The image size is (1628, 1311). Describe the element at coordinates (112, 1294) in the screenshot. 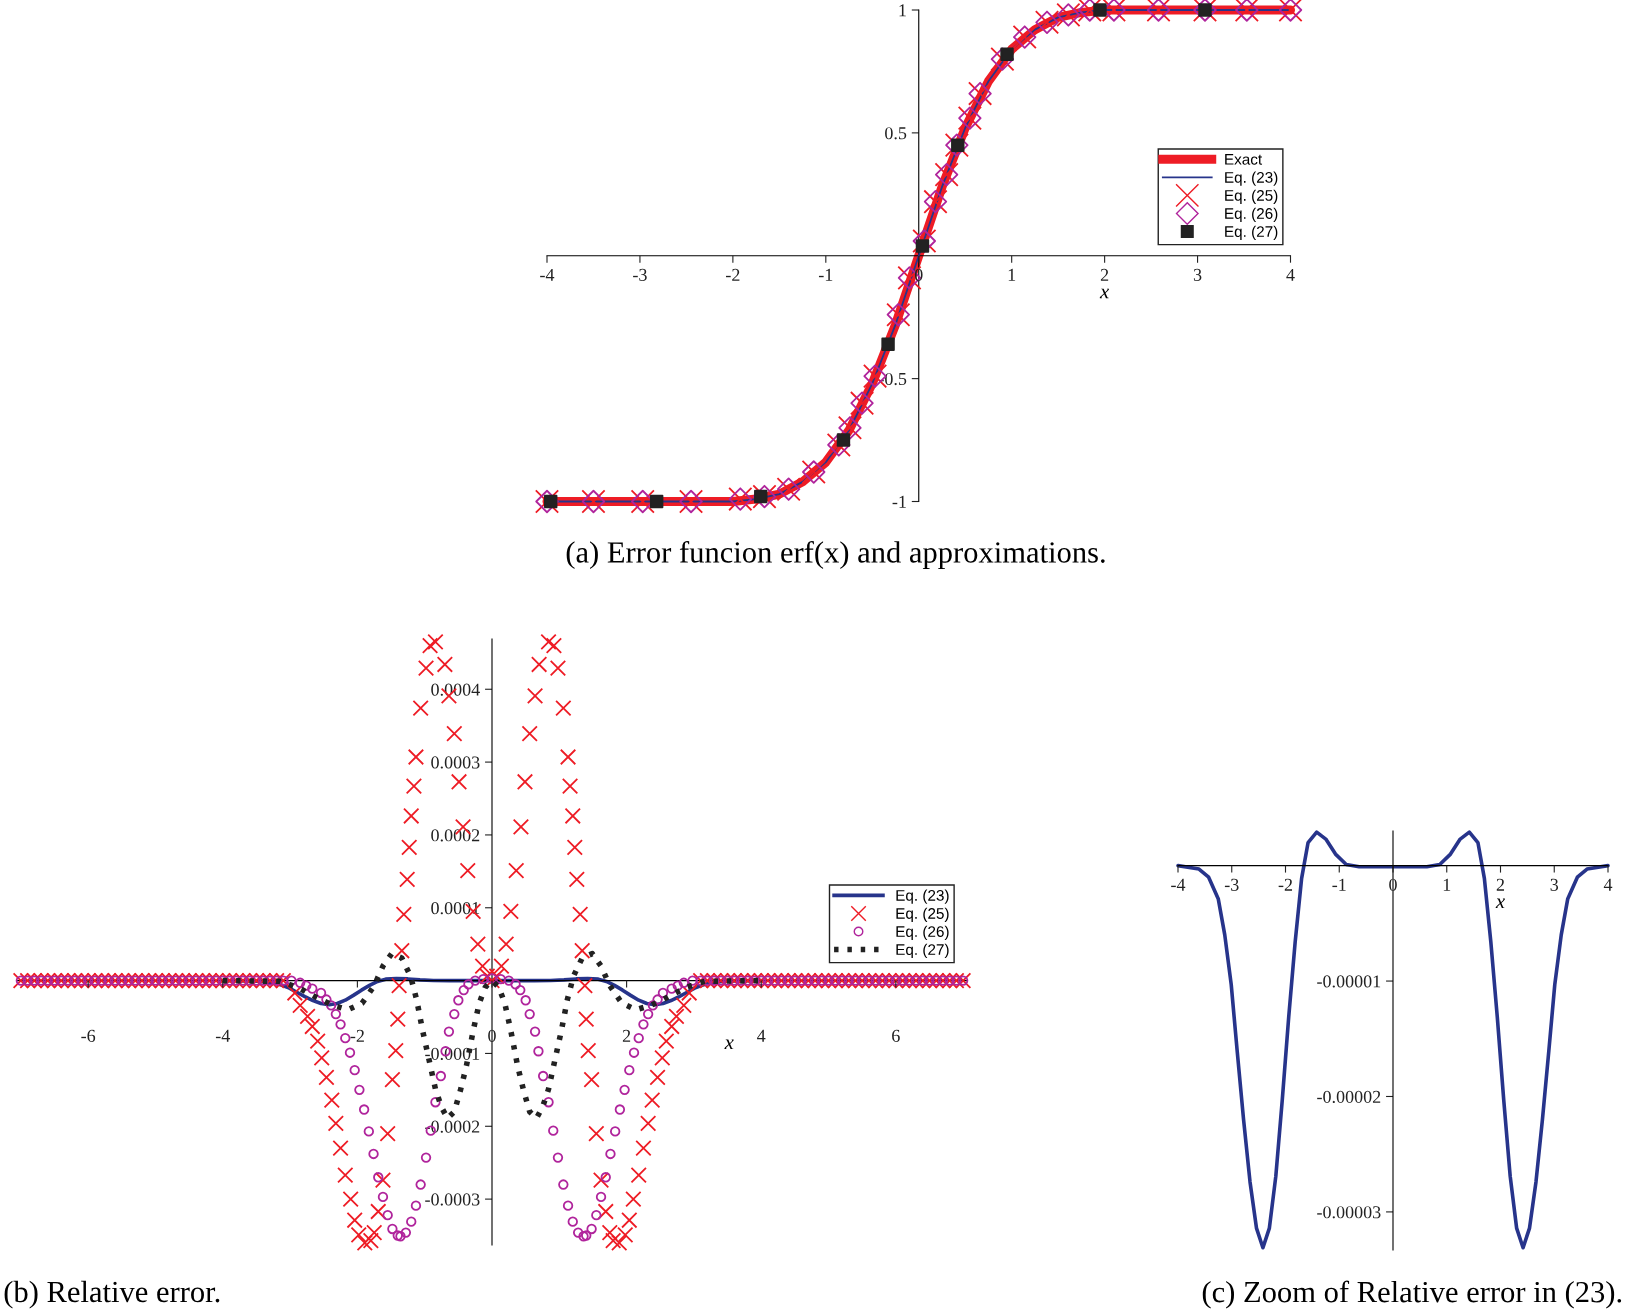

I see `text: (b) Relative error.` at that location.